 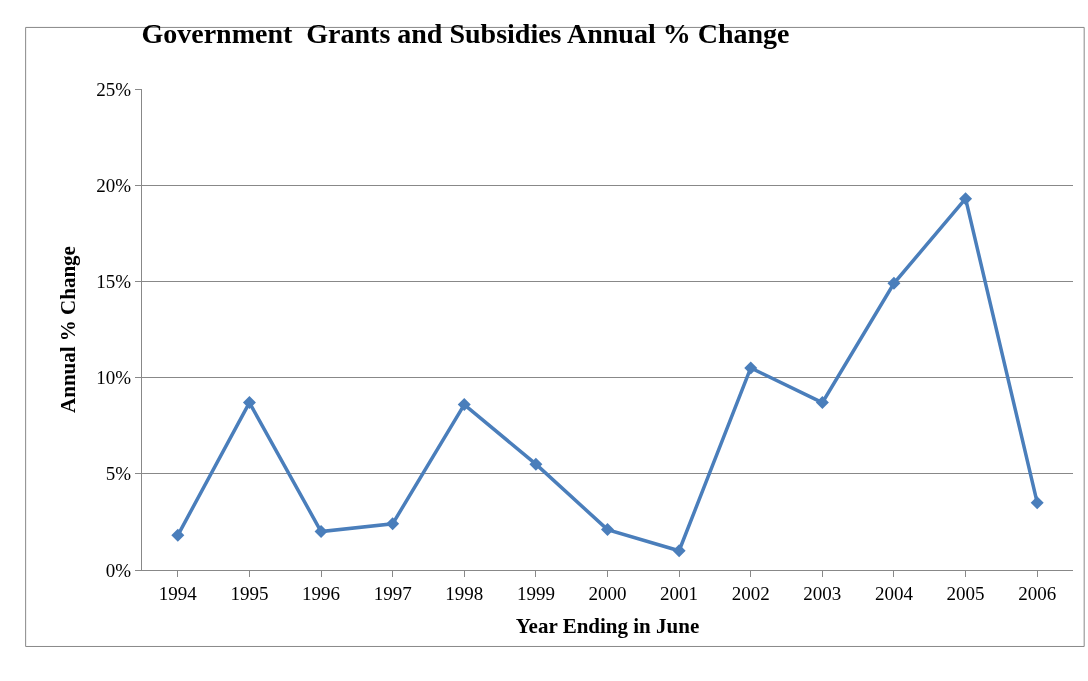 I want to click on y-tick-label: 5%, so click(x=118, y=474).